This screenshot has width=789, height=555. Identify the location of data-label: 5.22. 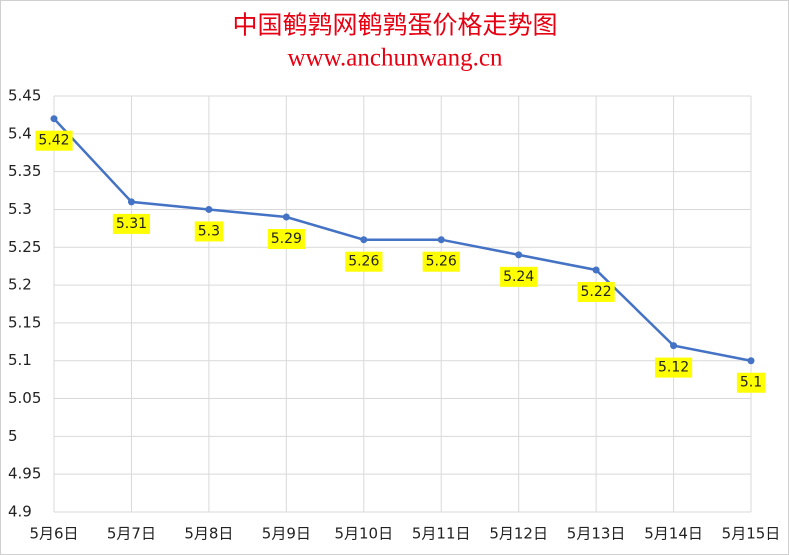
(596, 292).